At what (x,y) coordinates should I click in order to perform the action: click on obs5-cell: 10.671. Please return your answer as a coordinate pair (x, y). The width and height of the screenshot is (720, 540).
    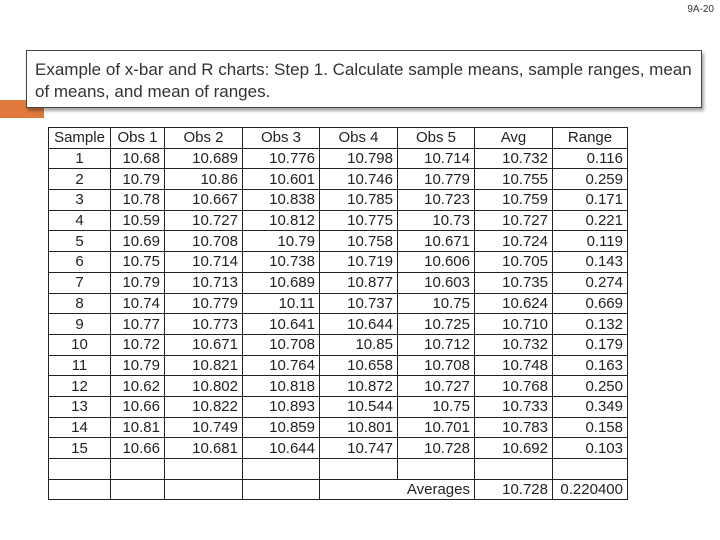
    Looking at the image, I should click on (436, 241).